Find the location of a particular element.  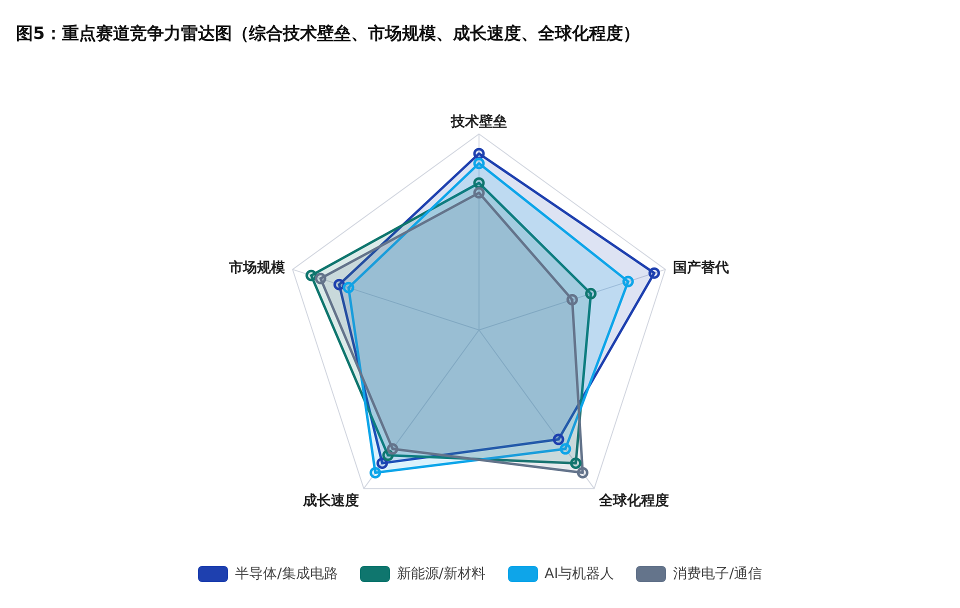

legend-label: 消费电子/通信 is located at coordinates (717, 574).